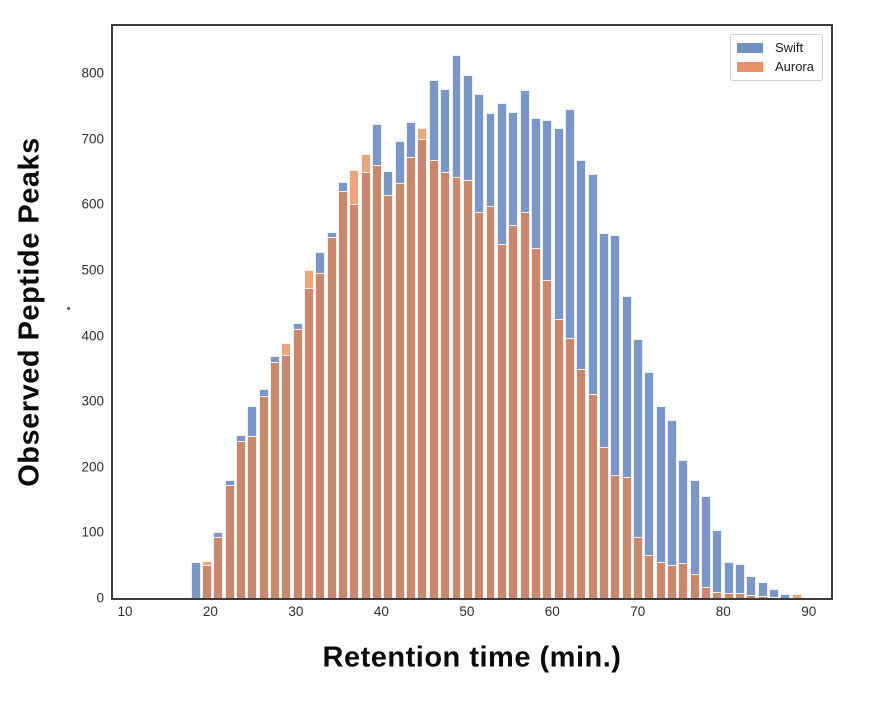 The height and width of the screenshot is (705, 869). What do you see at coordinates (92, 401) in the screenshot?
I see `y-tick-label: 300` at bounding box center [92, 401].